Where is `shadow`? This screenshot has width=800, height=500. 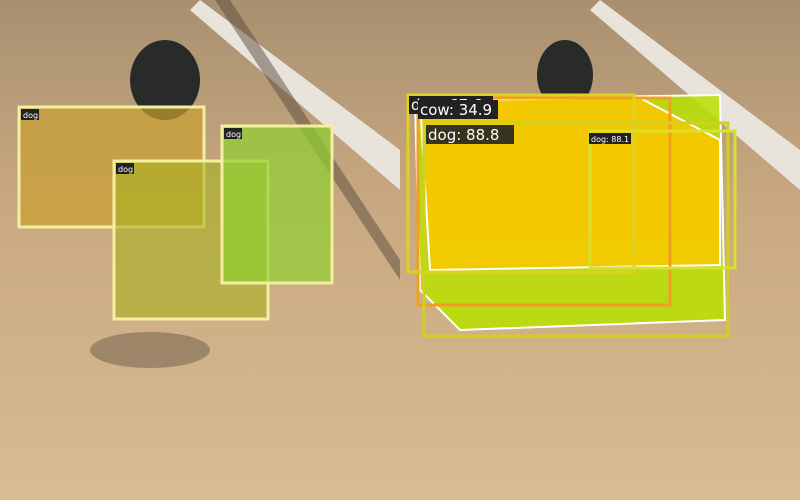
shadow is located at coordinates (150, 350).